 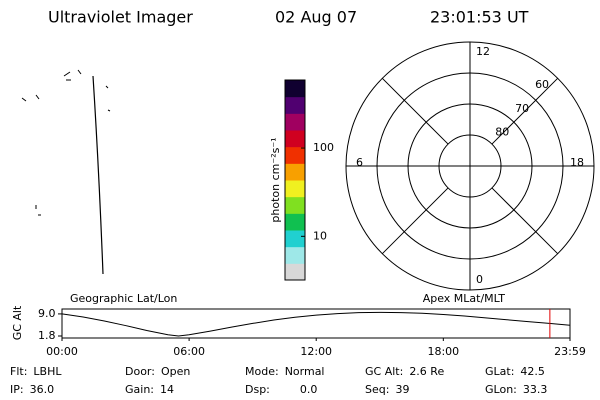 I want to click on status-value: 14, so click(x=167, y=389).